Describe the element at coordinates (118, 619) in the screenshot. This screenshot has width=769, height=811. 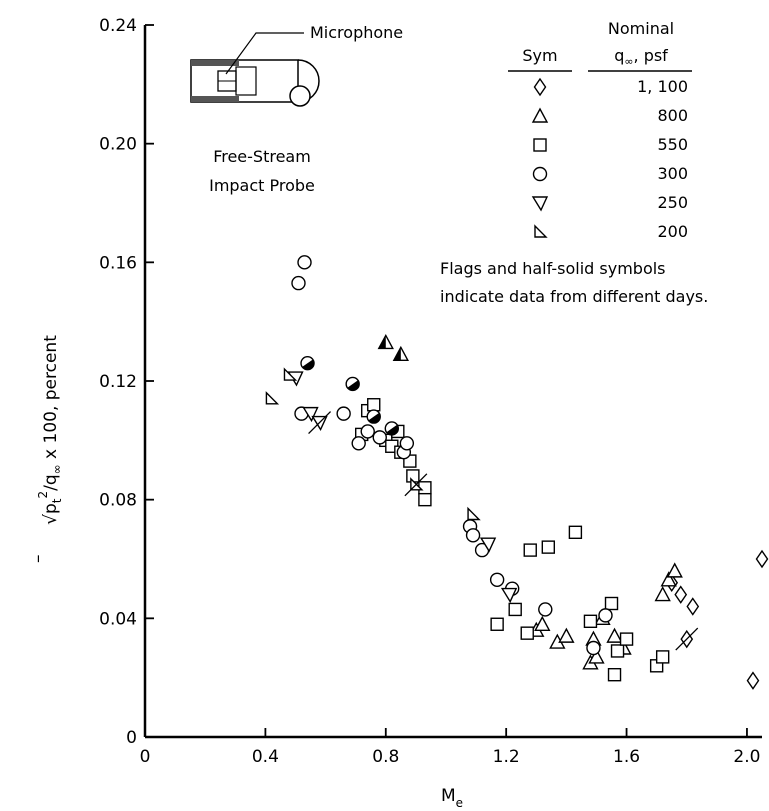
I see `y-tick-label: 0.04` at that location.